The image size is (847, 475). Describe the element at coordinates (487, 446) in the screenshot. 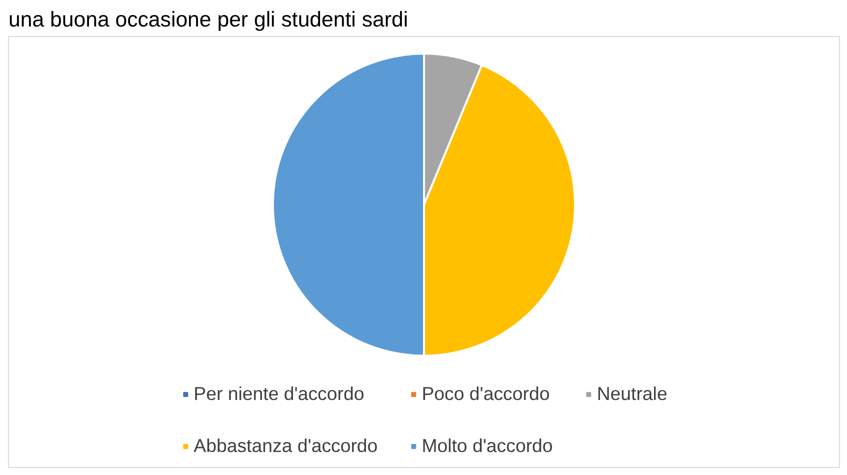

I see `legend-label: Molto d'accordo` at that location.